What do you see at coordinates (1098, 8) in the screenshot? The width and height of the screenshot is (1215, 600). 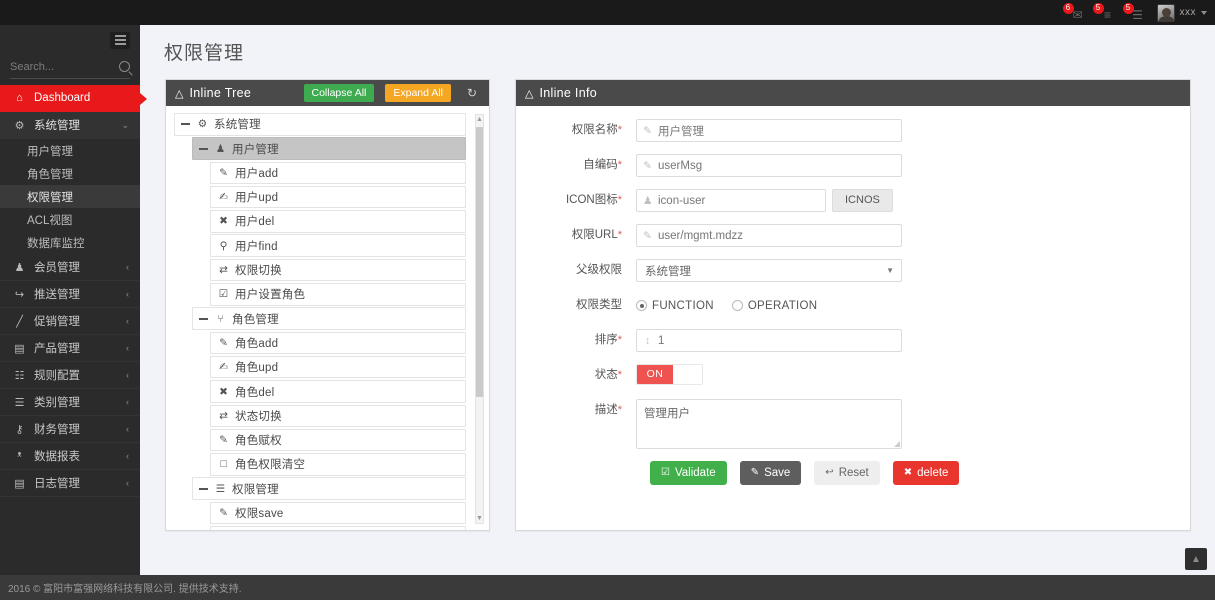 I see `notification-badge: 5` at bounding box center [1098, 8].